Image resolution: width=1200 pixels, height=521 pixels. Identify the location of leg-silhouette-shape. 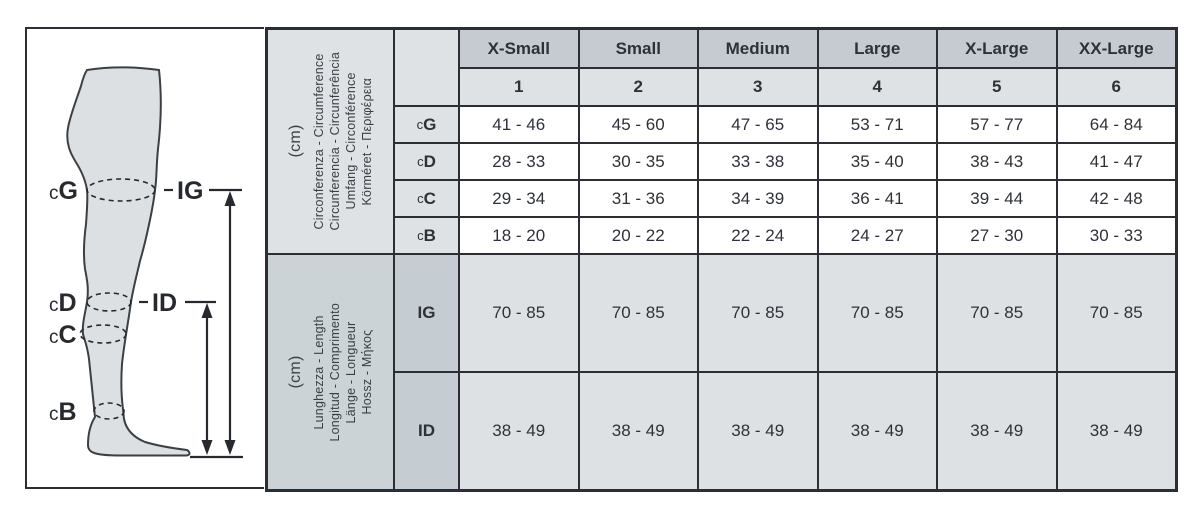
(128, 261).